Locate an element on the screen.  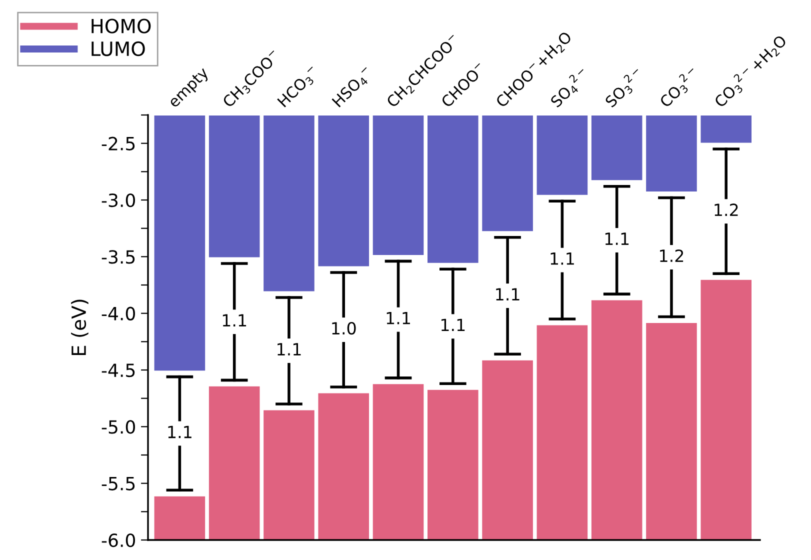
y-tick-label: -5.5 is located at coordinates (118, 483).